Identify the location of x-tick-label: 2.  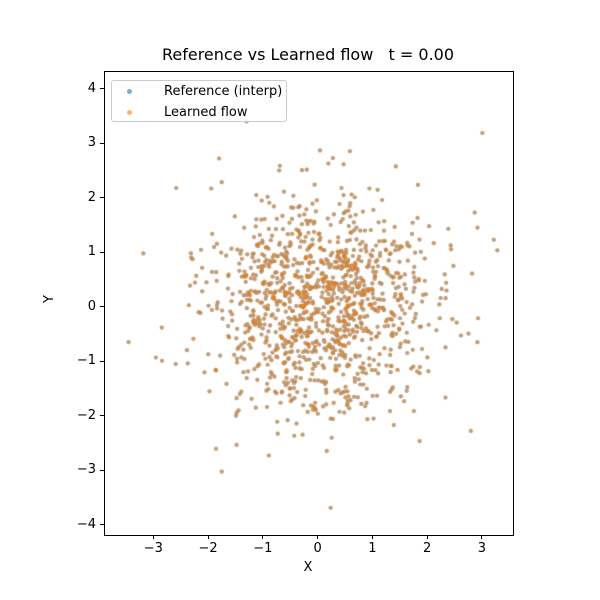
(427, 548).